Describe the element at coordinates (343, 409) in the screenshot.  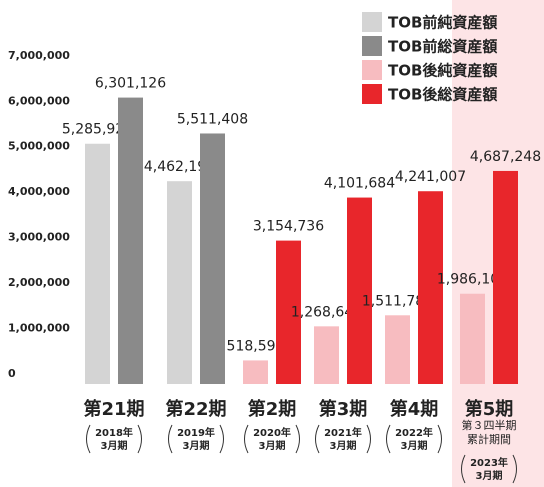
I see `x-tick-label: 第3期` at that location.